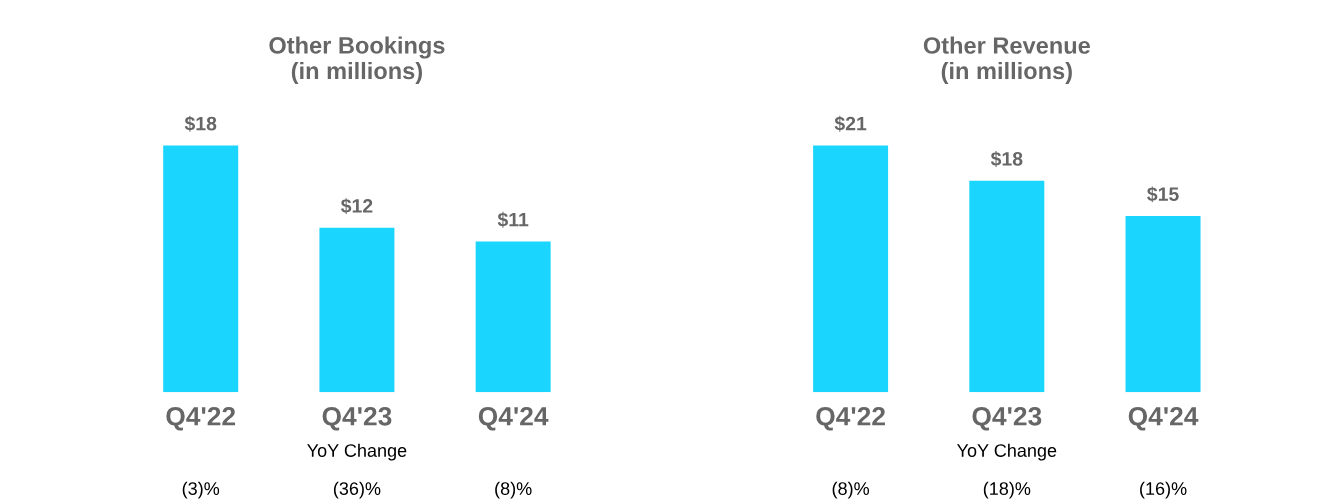 The height and width of the screenshot is (503, 1337). I want to click on data-label: $21, so click(850, 123).